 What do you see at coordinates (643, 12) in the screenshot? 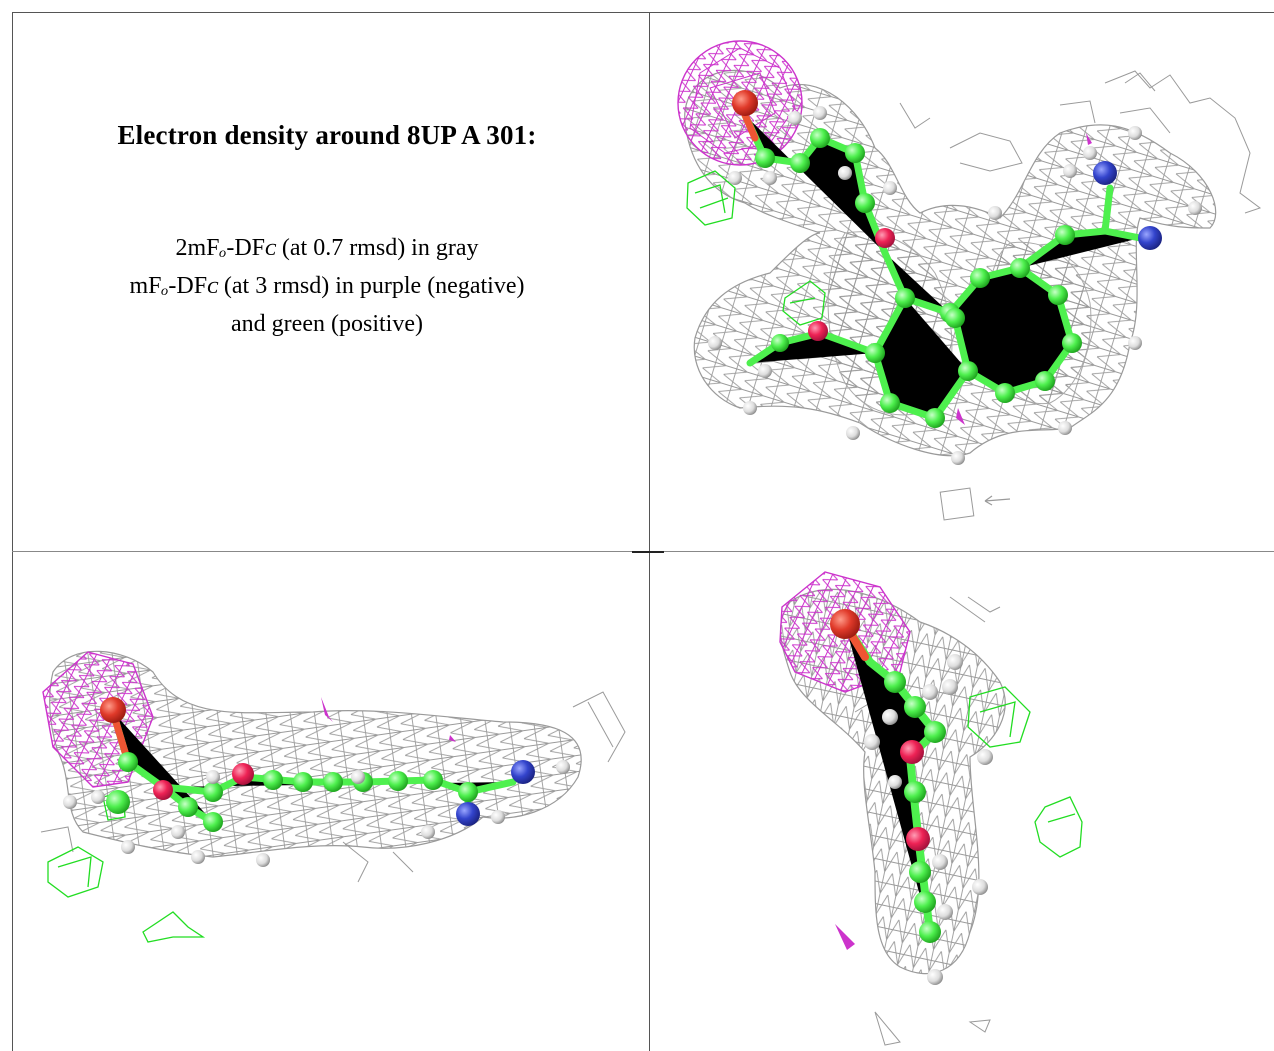
I see `top-border` at bounding box center [643, 12].